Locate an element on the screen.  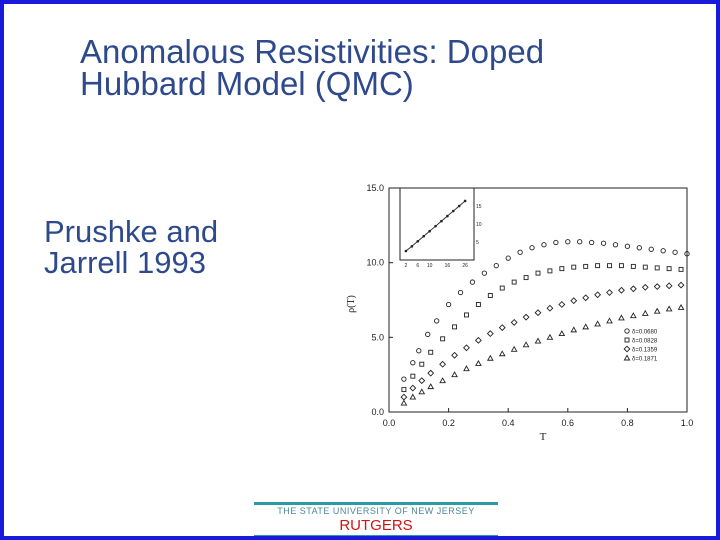
footer-bar-top is located at coordinates (376, 503).